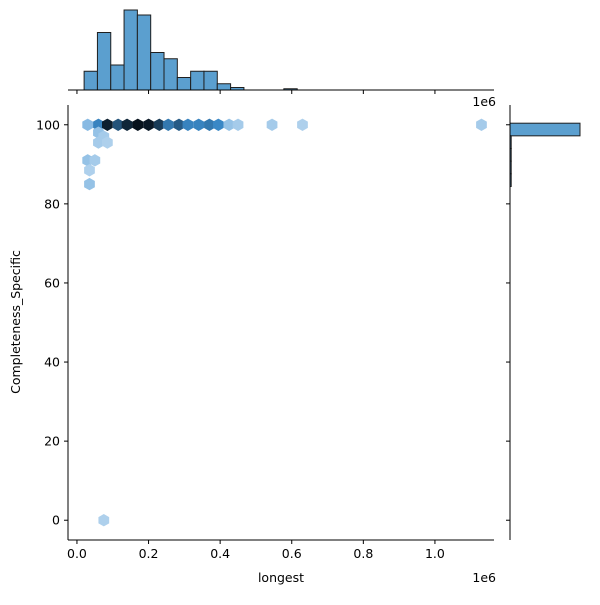 The image size is (600, 605). I want to click on y-histogram-bar, so click(545, 129).